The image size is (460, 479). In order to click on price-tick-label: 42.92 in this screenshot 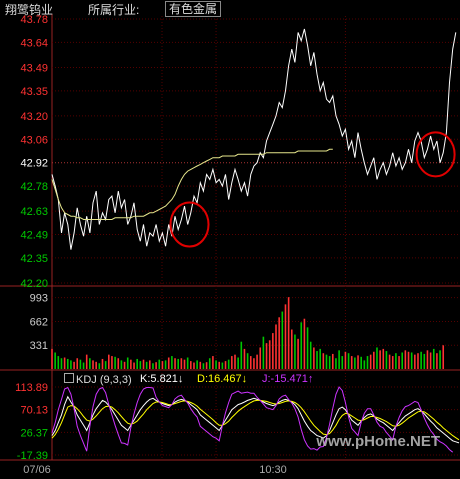, I will do `click(34, 164)`.